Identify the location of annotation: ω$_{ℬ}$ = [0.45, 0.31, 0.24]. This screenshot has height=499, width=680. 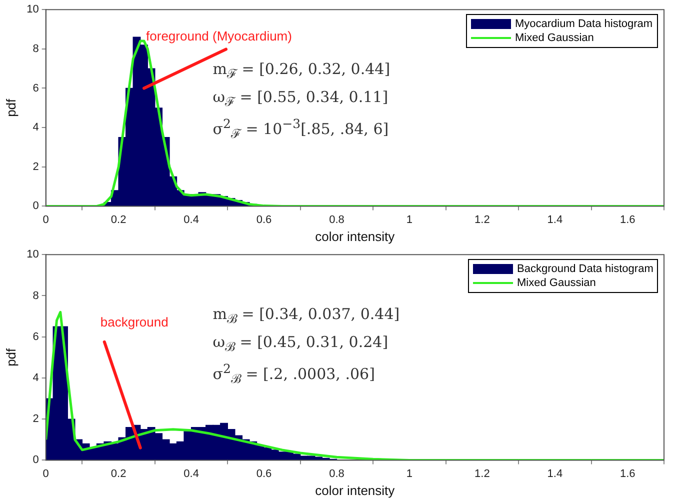
(300, 343).